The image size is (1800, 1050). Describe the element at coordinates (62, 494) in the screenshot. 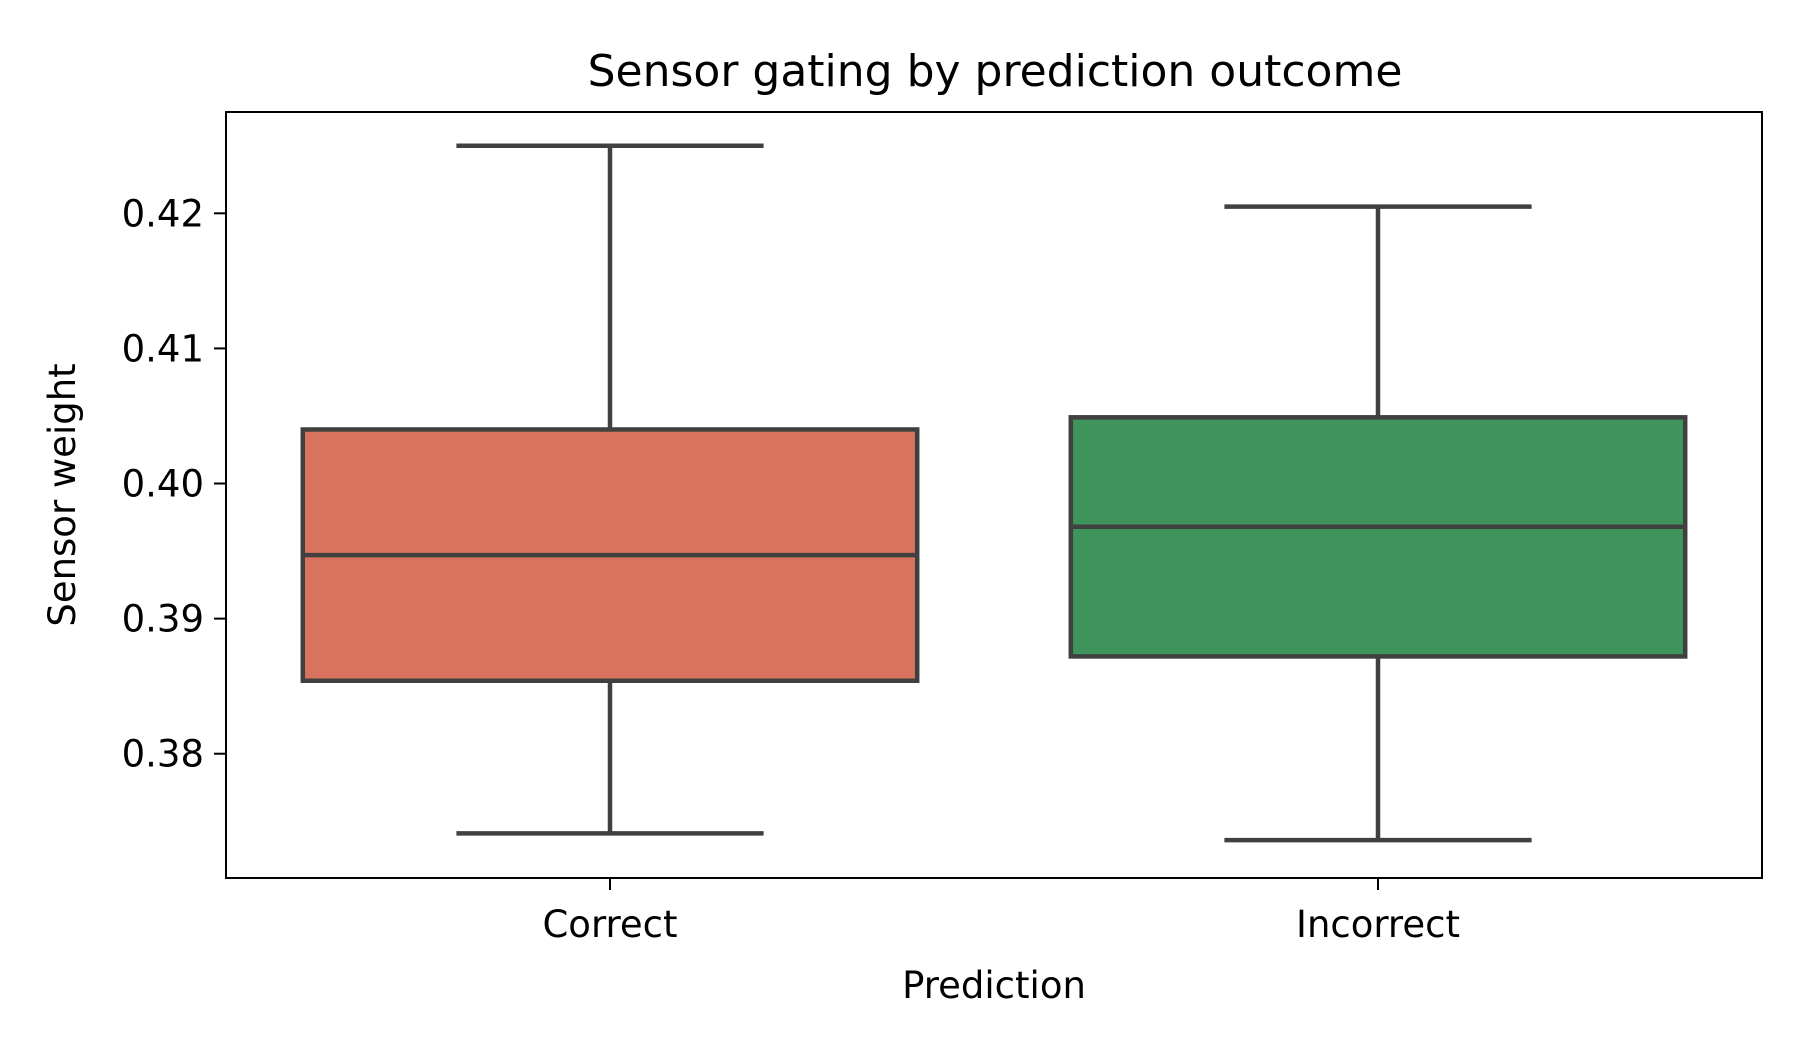

I see `y-axis-label: Sensor weight` at that location.